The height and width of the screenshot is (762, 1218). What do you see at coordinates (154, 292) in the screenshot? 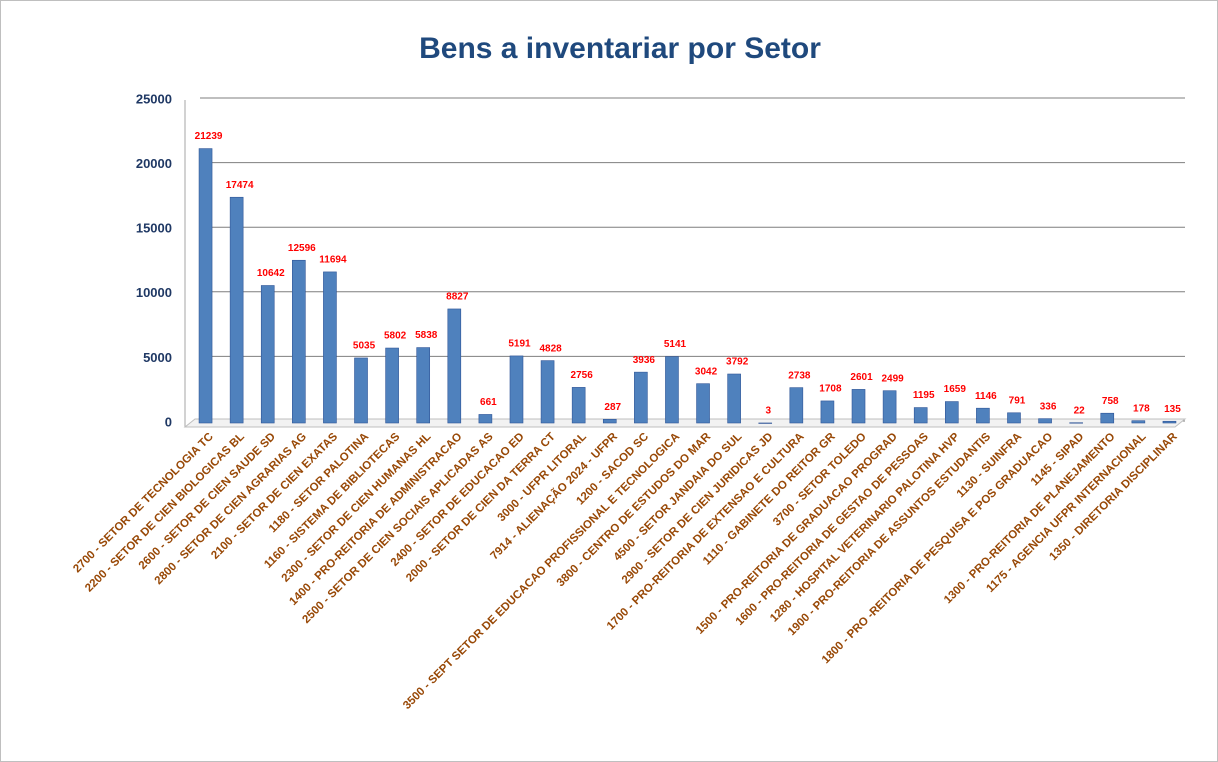
I see `y-tick-label: 10000` at bounding box center [154, 292].